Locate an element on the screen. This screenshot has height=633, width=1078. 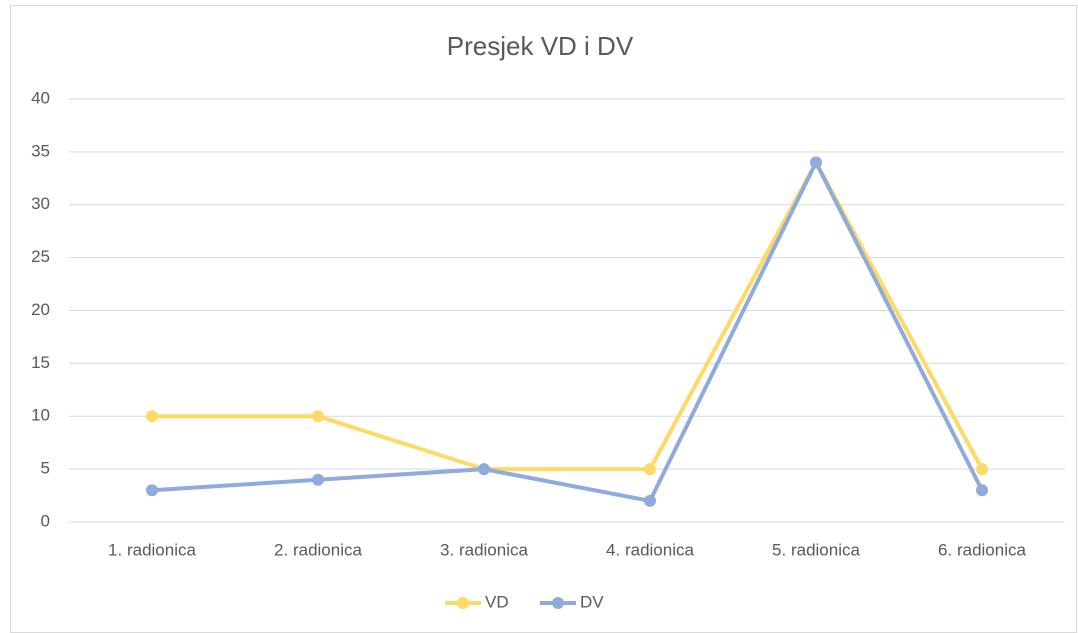
y-tick-label: 35 is located at coordinates (40, 150).